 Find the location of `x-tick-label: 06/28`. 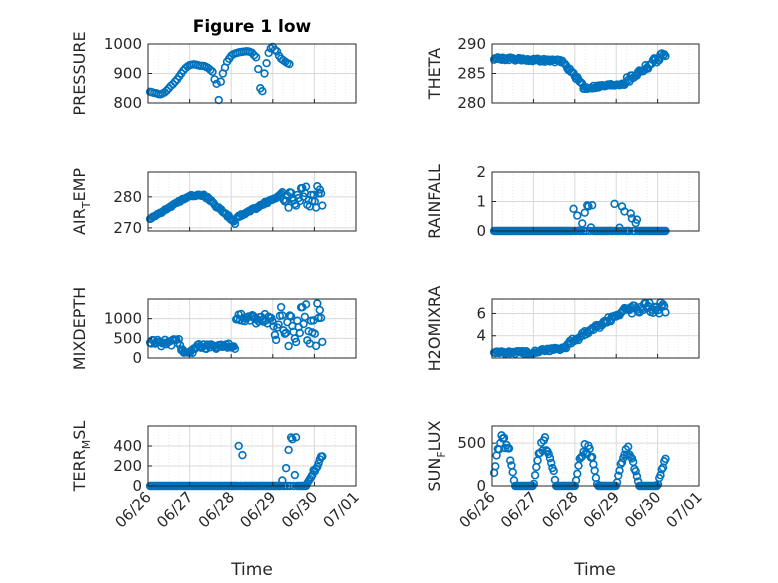

x-tick-label: 06/28 is located at coordinates (216, 509).